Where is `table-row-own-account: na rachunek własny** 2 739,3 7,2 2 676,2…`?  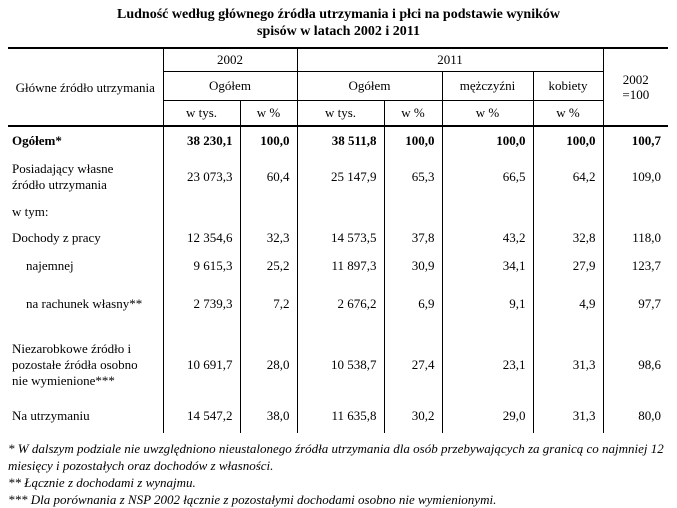 table-row-own-account: na rachunek własny** 2 739,3 7,2 2 676,2… is located at coordinates (338, 303).